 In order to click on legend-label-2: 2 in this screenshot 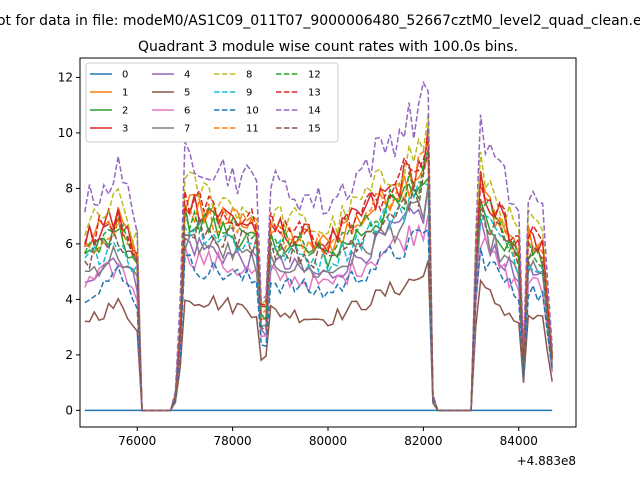, I will do `click(125, 111)`.